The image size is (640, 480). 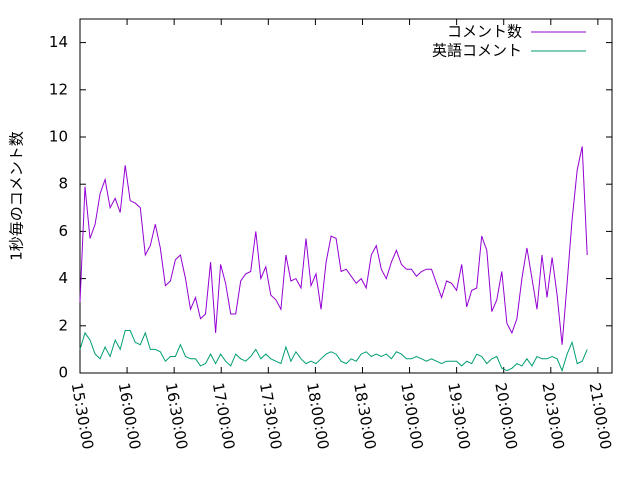 What do you see at coordinates (411, 415) in the screenshot?
I see `x-tick-label: 19:00:00` at bounding box center [411, 415].